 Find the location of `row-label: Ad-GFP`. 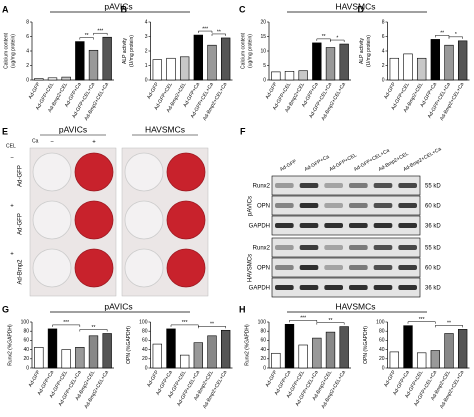

row-label: Ad-GFP is located at coordinates (21, 224).